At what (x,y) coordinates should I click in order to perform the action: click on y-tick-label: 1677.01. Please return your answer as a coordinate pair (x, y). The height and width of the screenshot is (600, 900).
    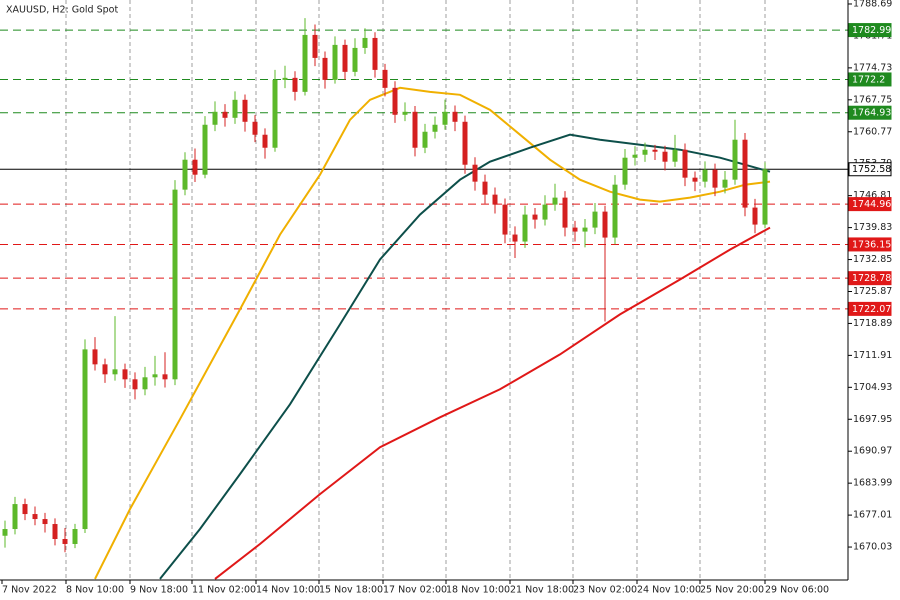
    Looking at the image, I should click on (872, 515).